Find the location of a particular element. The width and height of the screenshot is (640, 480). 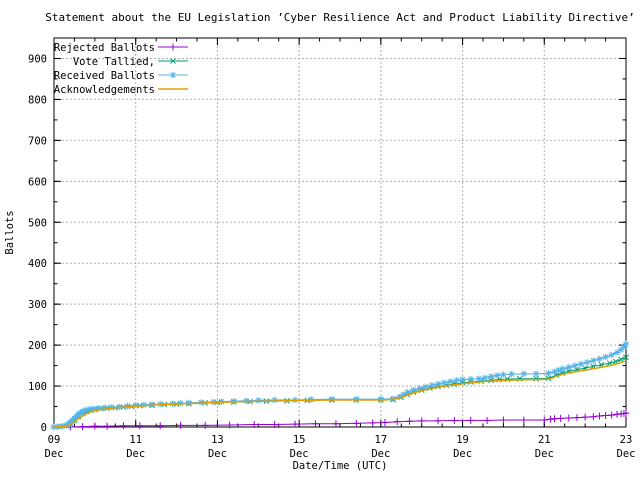

y-tick-label: 100 is located at coordinates (37, 387).